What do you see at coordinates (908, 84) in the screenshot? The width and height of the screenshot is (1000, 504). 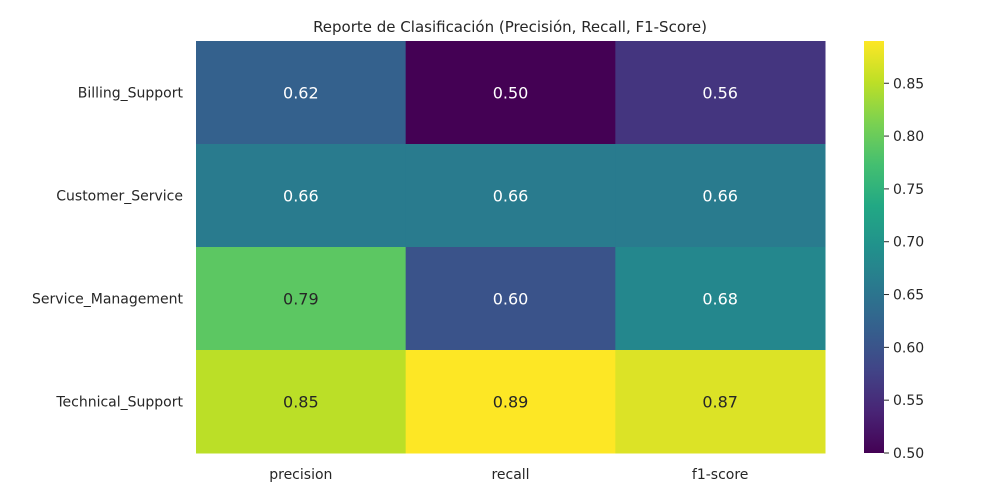 I see `colorbar-tick-label: 0.85` at bounding box center [908, 84].